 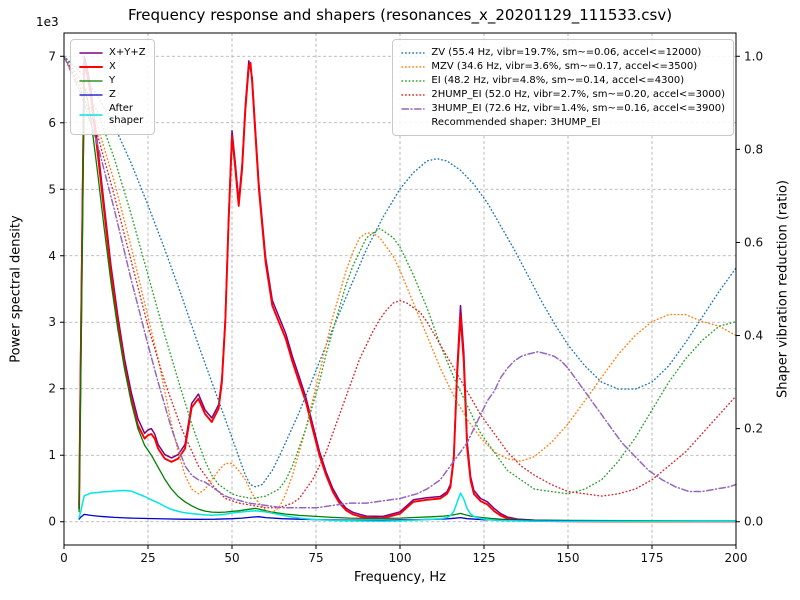 What do you see at coordinates (407, 505) in the screenshot?
I see `series-line-after-shaper` at bounding box center [407, 505].